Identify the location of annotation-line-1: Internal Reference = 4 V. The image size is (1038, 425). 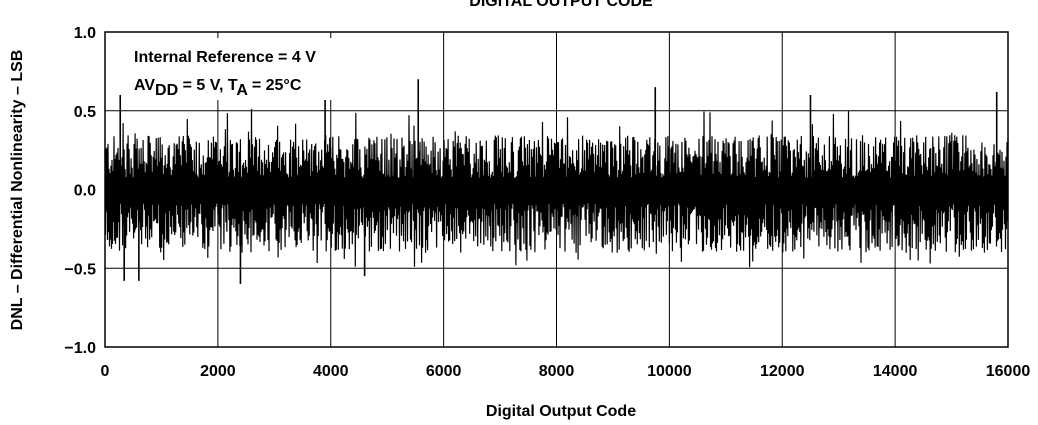
(225, 57).